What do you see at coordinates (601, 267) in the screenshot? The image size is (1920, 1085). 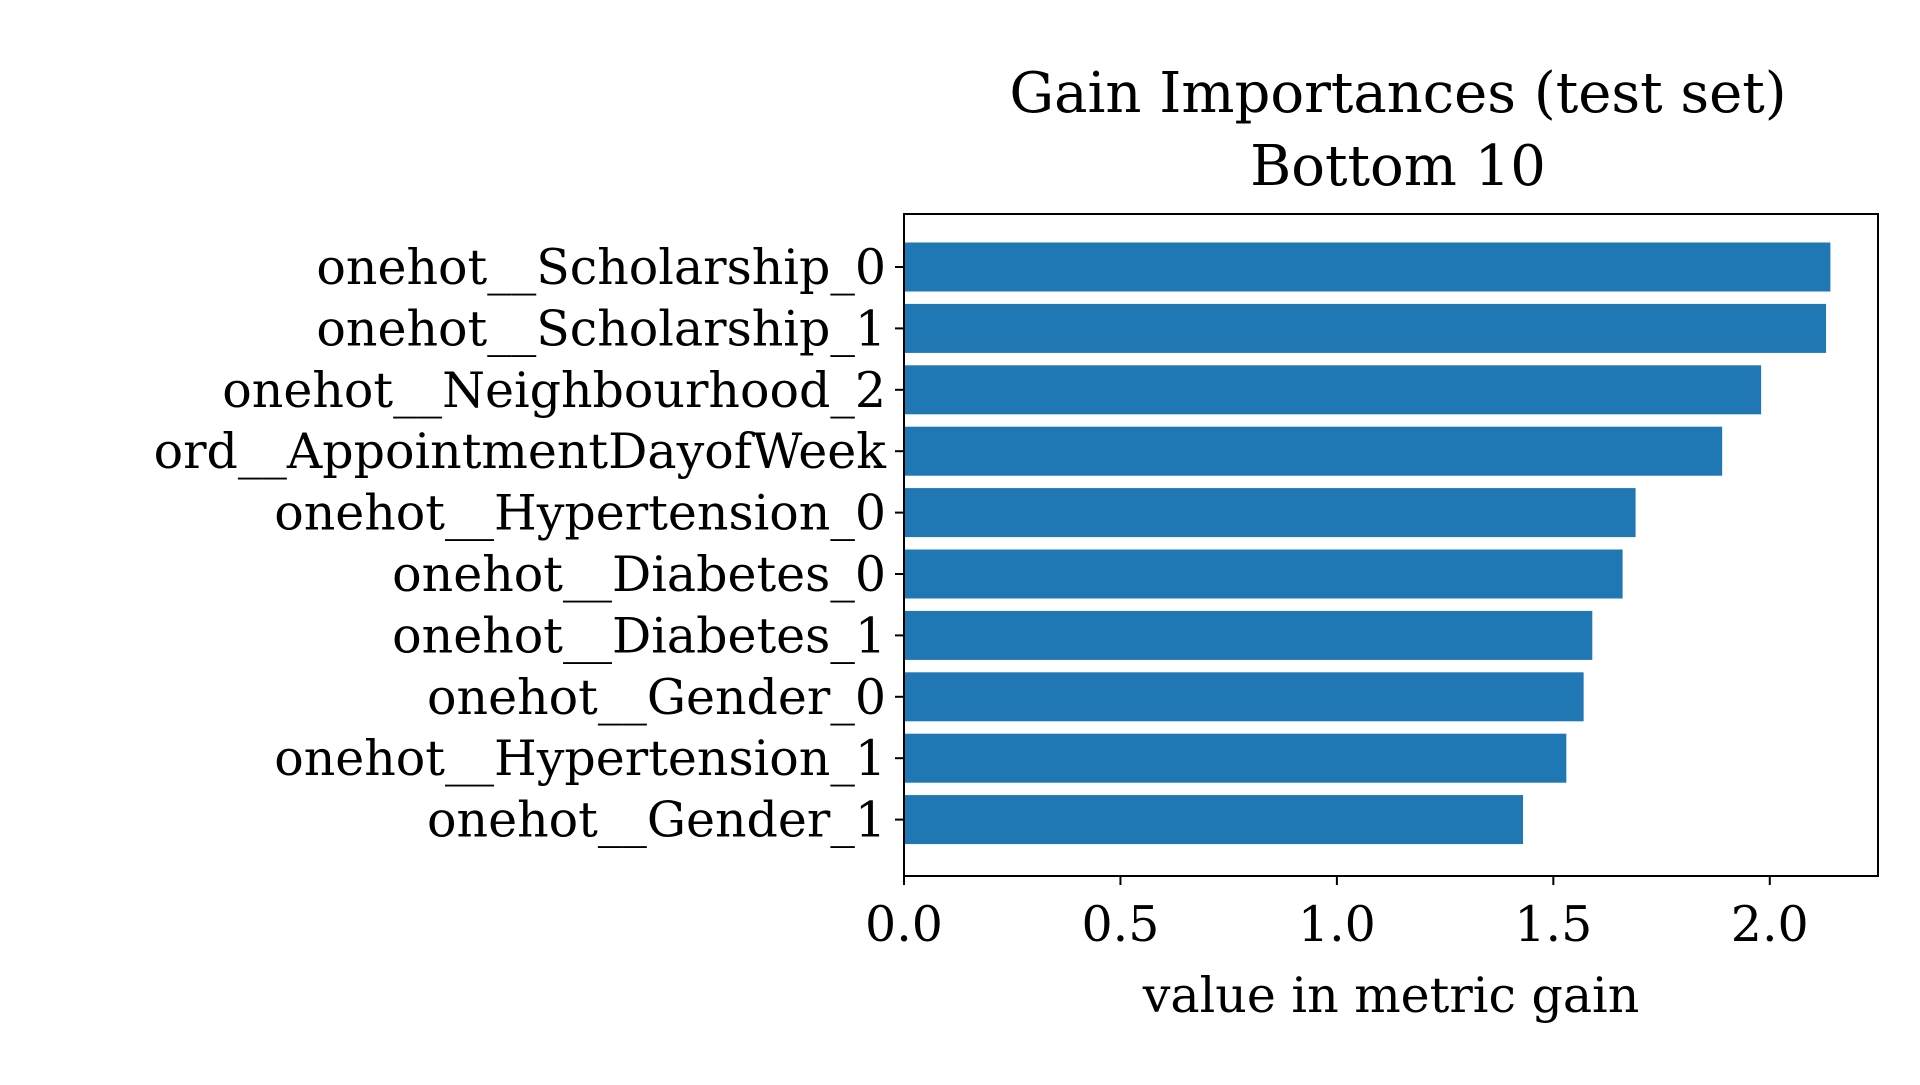 I see `y-tick-label: onehot__Scholarship_0` at bounding box center [601, 267].